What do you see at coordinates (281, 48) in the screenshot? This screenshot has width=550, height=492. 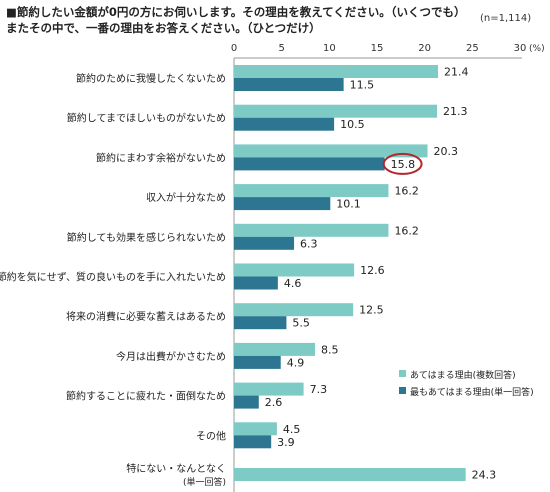 I see `x-tick-label: 5` at bounding box center [281, 48].